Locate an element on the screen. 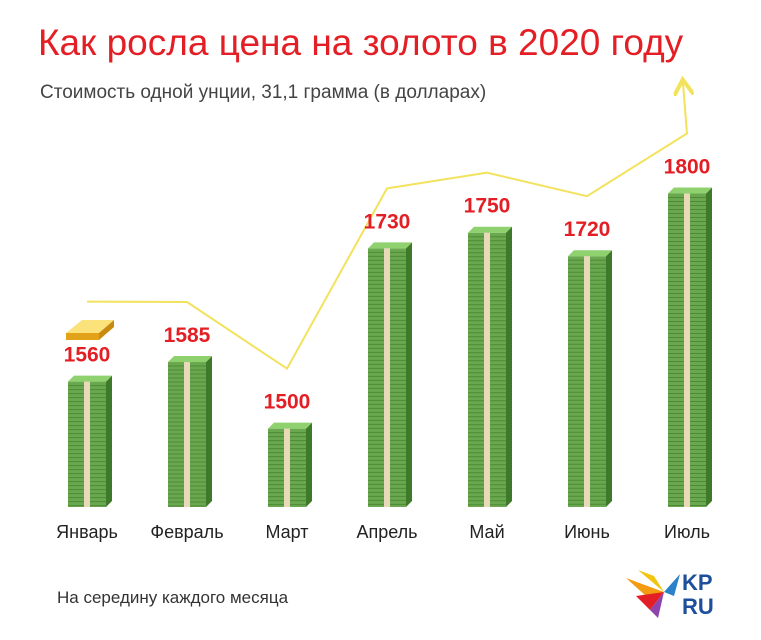 The height and width of the screenshot is (640, 761). value-label: 1560 is located at coordinates (87, 355).